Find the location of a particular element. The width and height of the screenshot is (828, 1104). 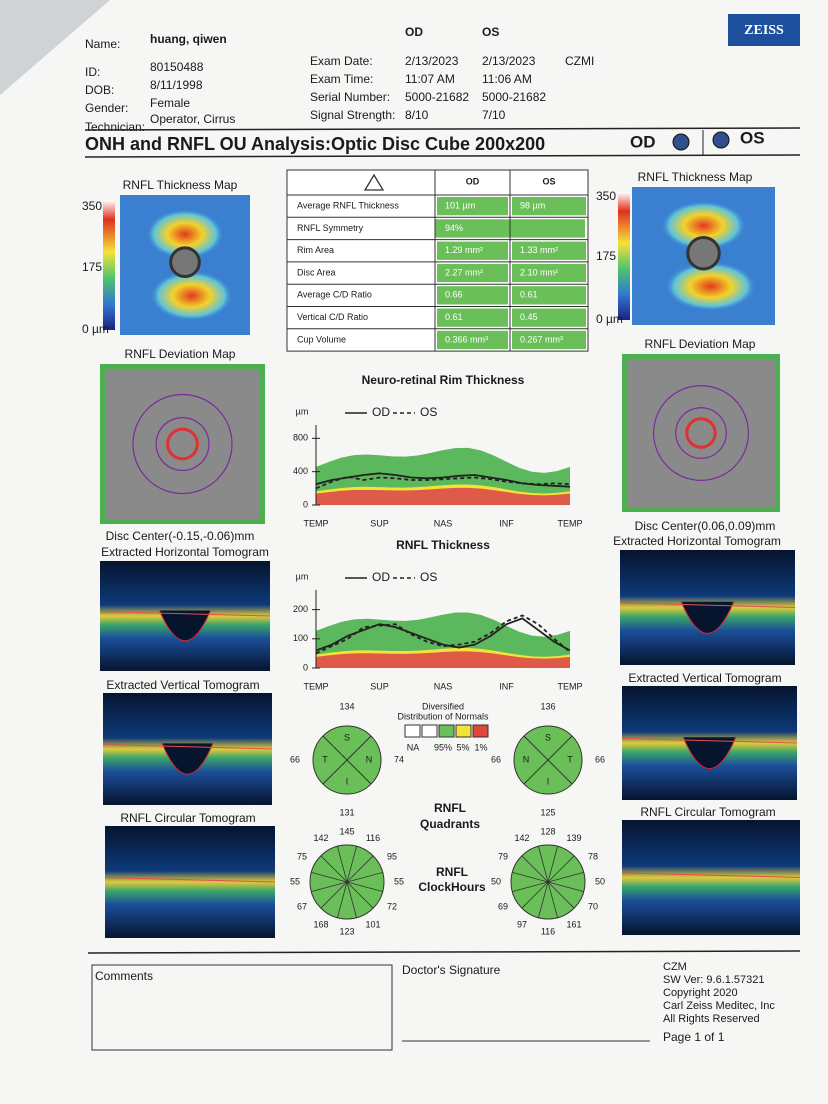

clock-value: 128 is located at coordinates (547, 831).